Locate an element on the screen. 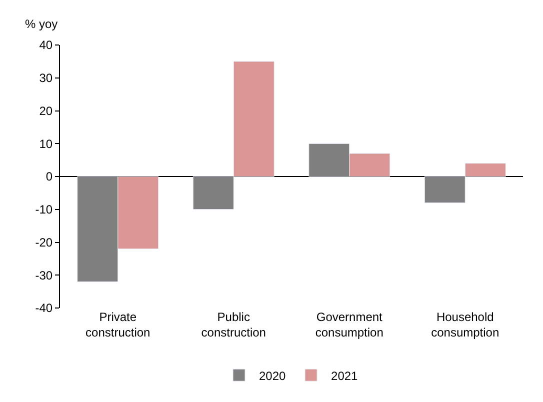  x-tick-label: Government consumption is located at coordinates (349, 325).